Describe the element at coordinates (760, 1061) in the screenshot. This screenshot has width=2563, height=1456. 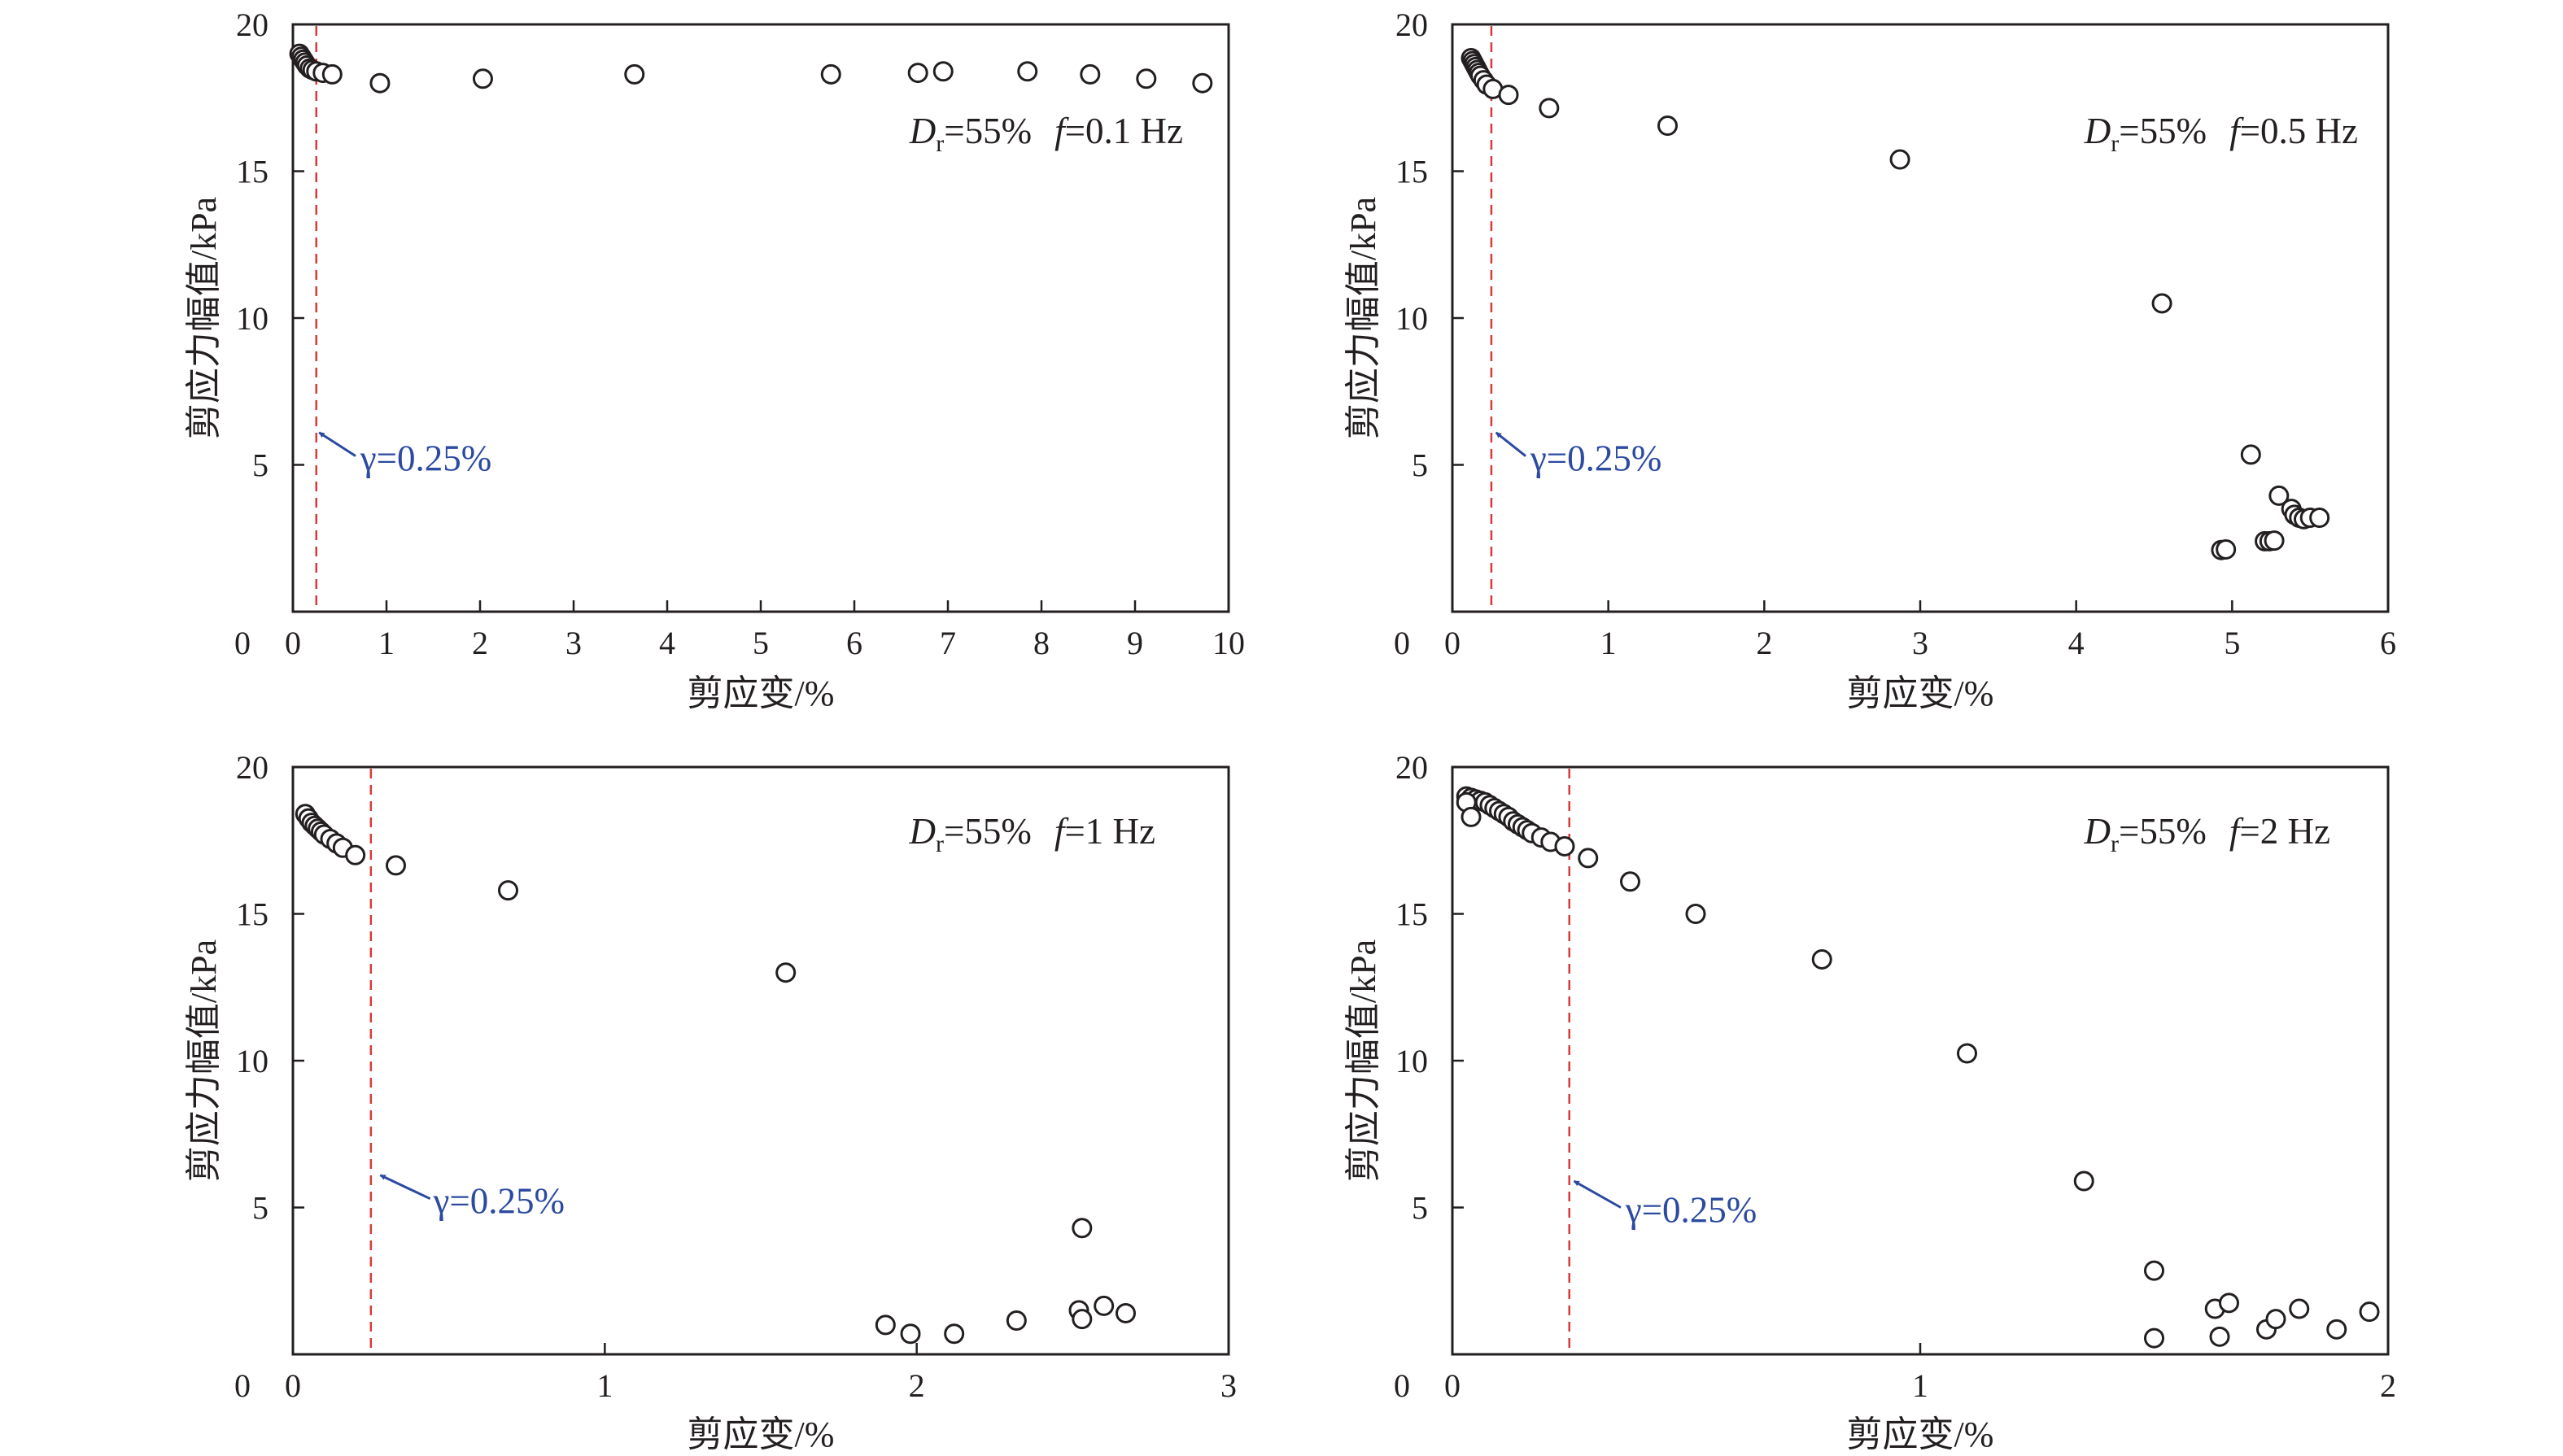
I see `plot-frame` at that location.